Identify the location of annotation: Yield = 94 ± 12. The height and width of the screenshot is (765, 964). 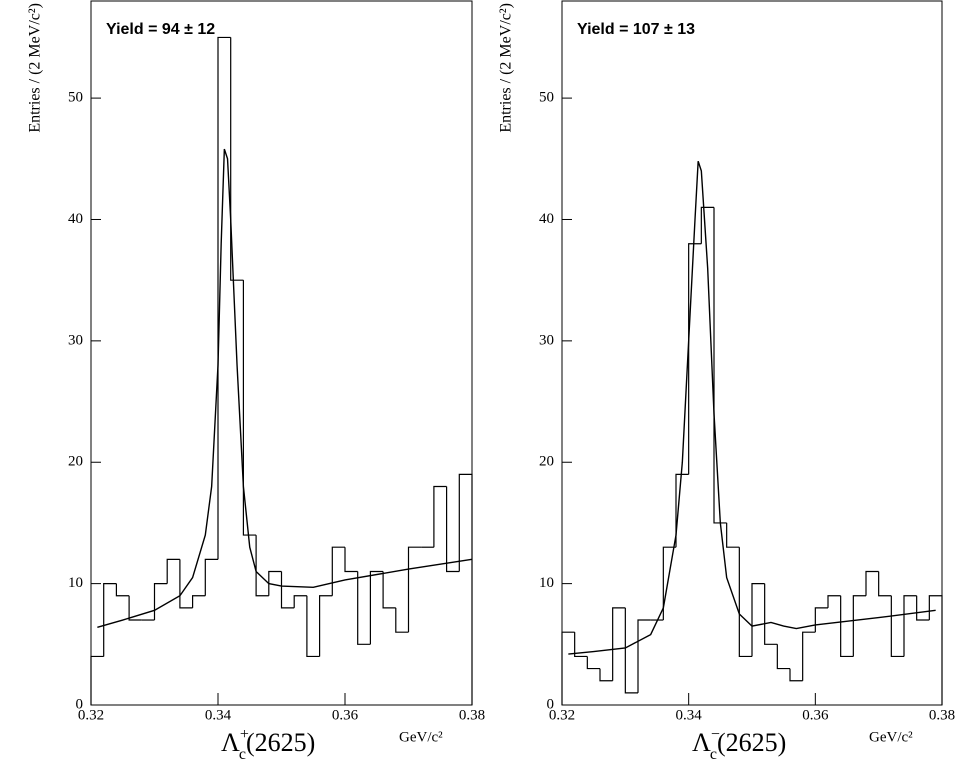
(160, 29).